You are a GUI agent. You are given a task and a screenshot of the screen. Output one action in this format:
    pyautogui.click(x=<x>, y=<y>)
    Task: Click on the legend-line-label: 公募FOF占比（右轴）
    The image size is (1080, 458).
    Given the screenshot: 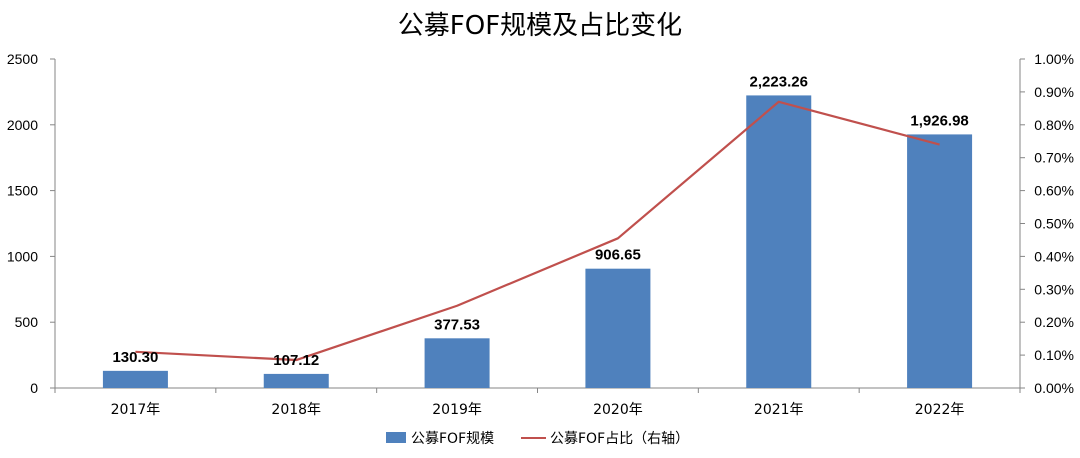 What is the action you would take?
    pyautogui.click(x=619, y=439)
    